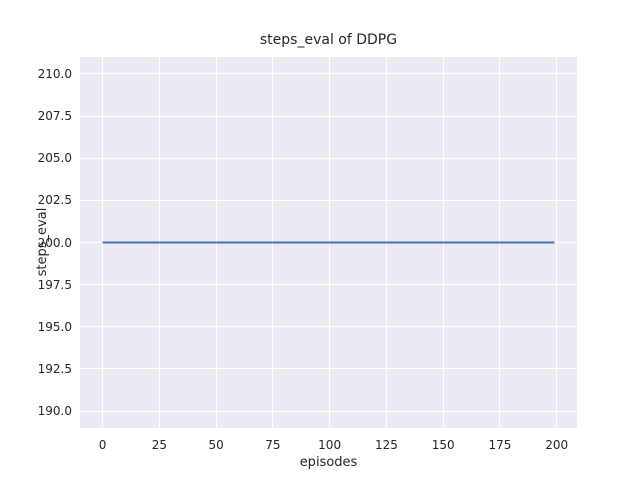 This screenshot has height=480, width=640. What do you see at coordinates (54, 284) in the screenshot?
I see `y-tick-label: 197.5` at bounding box center [54, 284].